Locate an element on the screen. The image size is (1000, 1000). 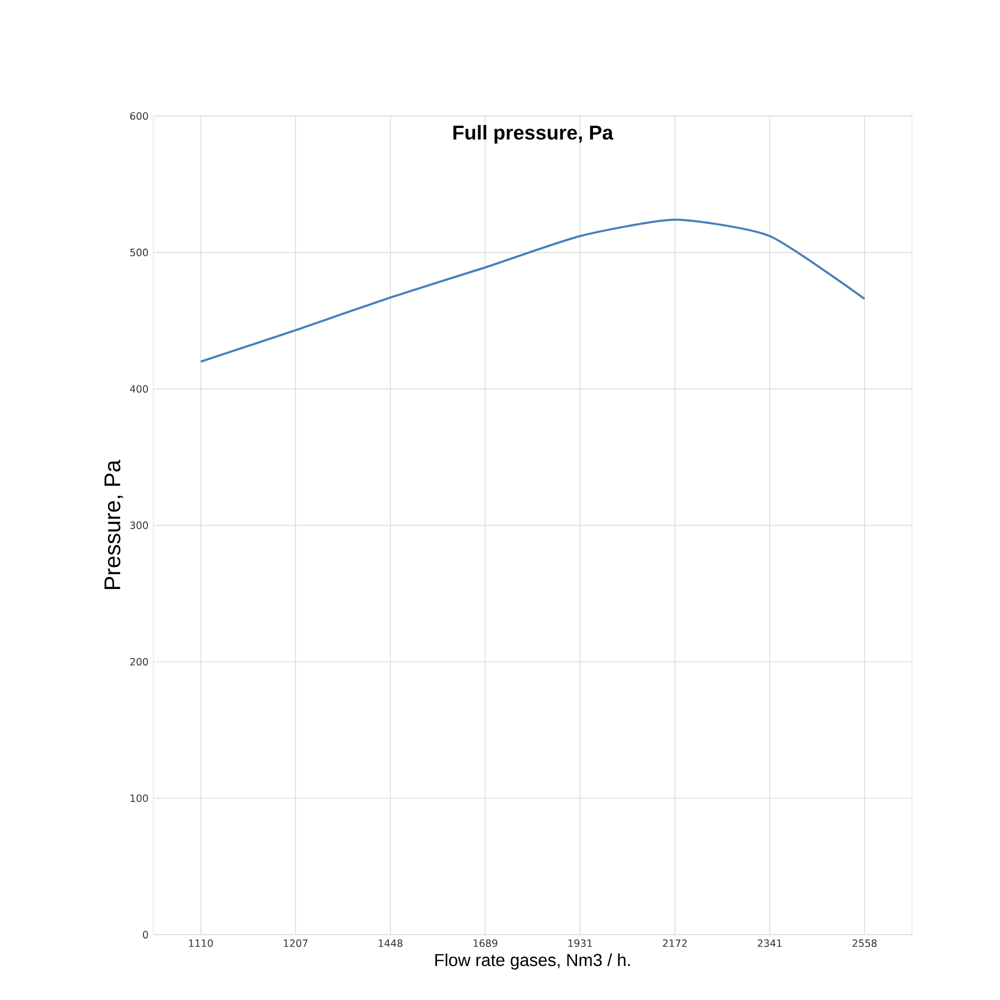
y-tick-label: 200 is located at coordinates (139, 662).